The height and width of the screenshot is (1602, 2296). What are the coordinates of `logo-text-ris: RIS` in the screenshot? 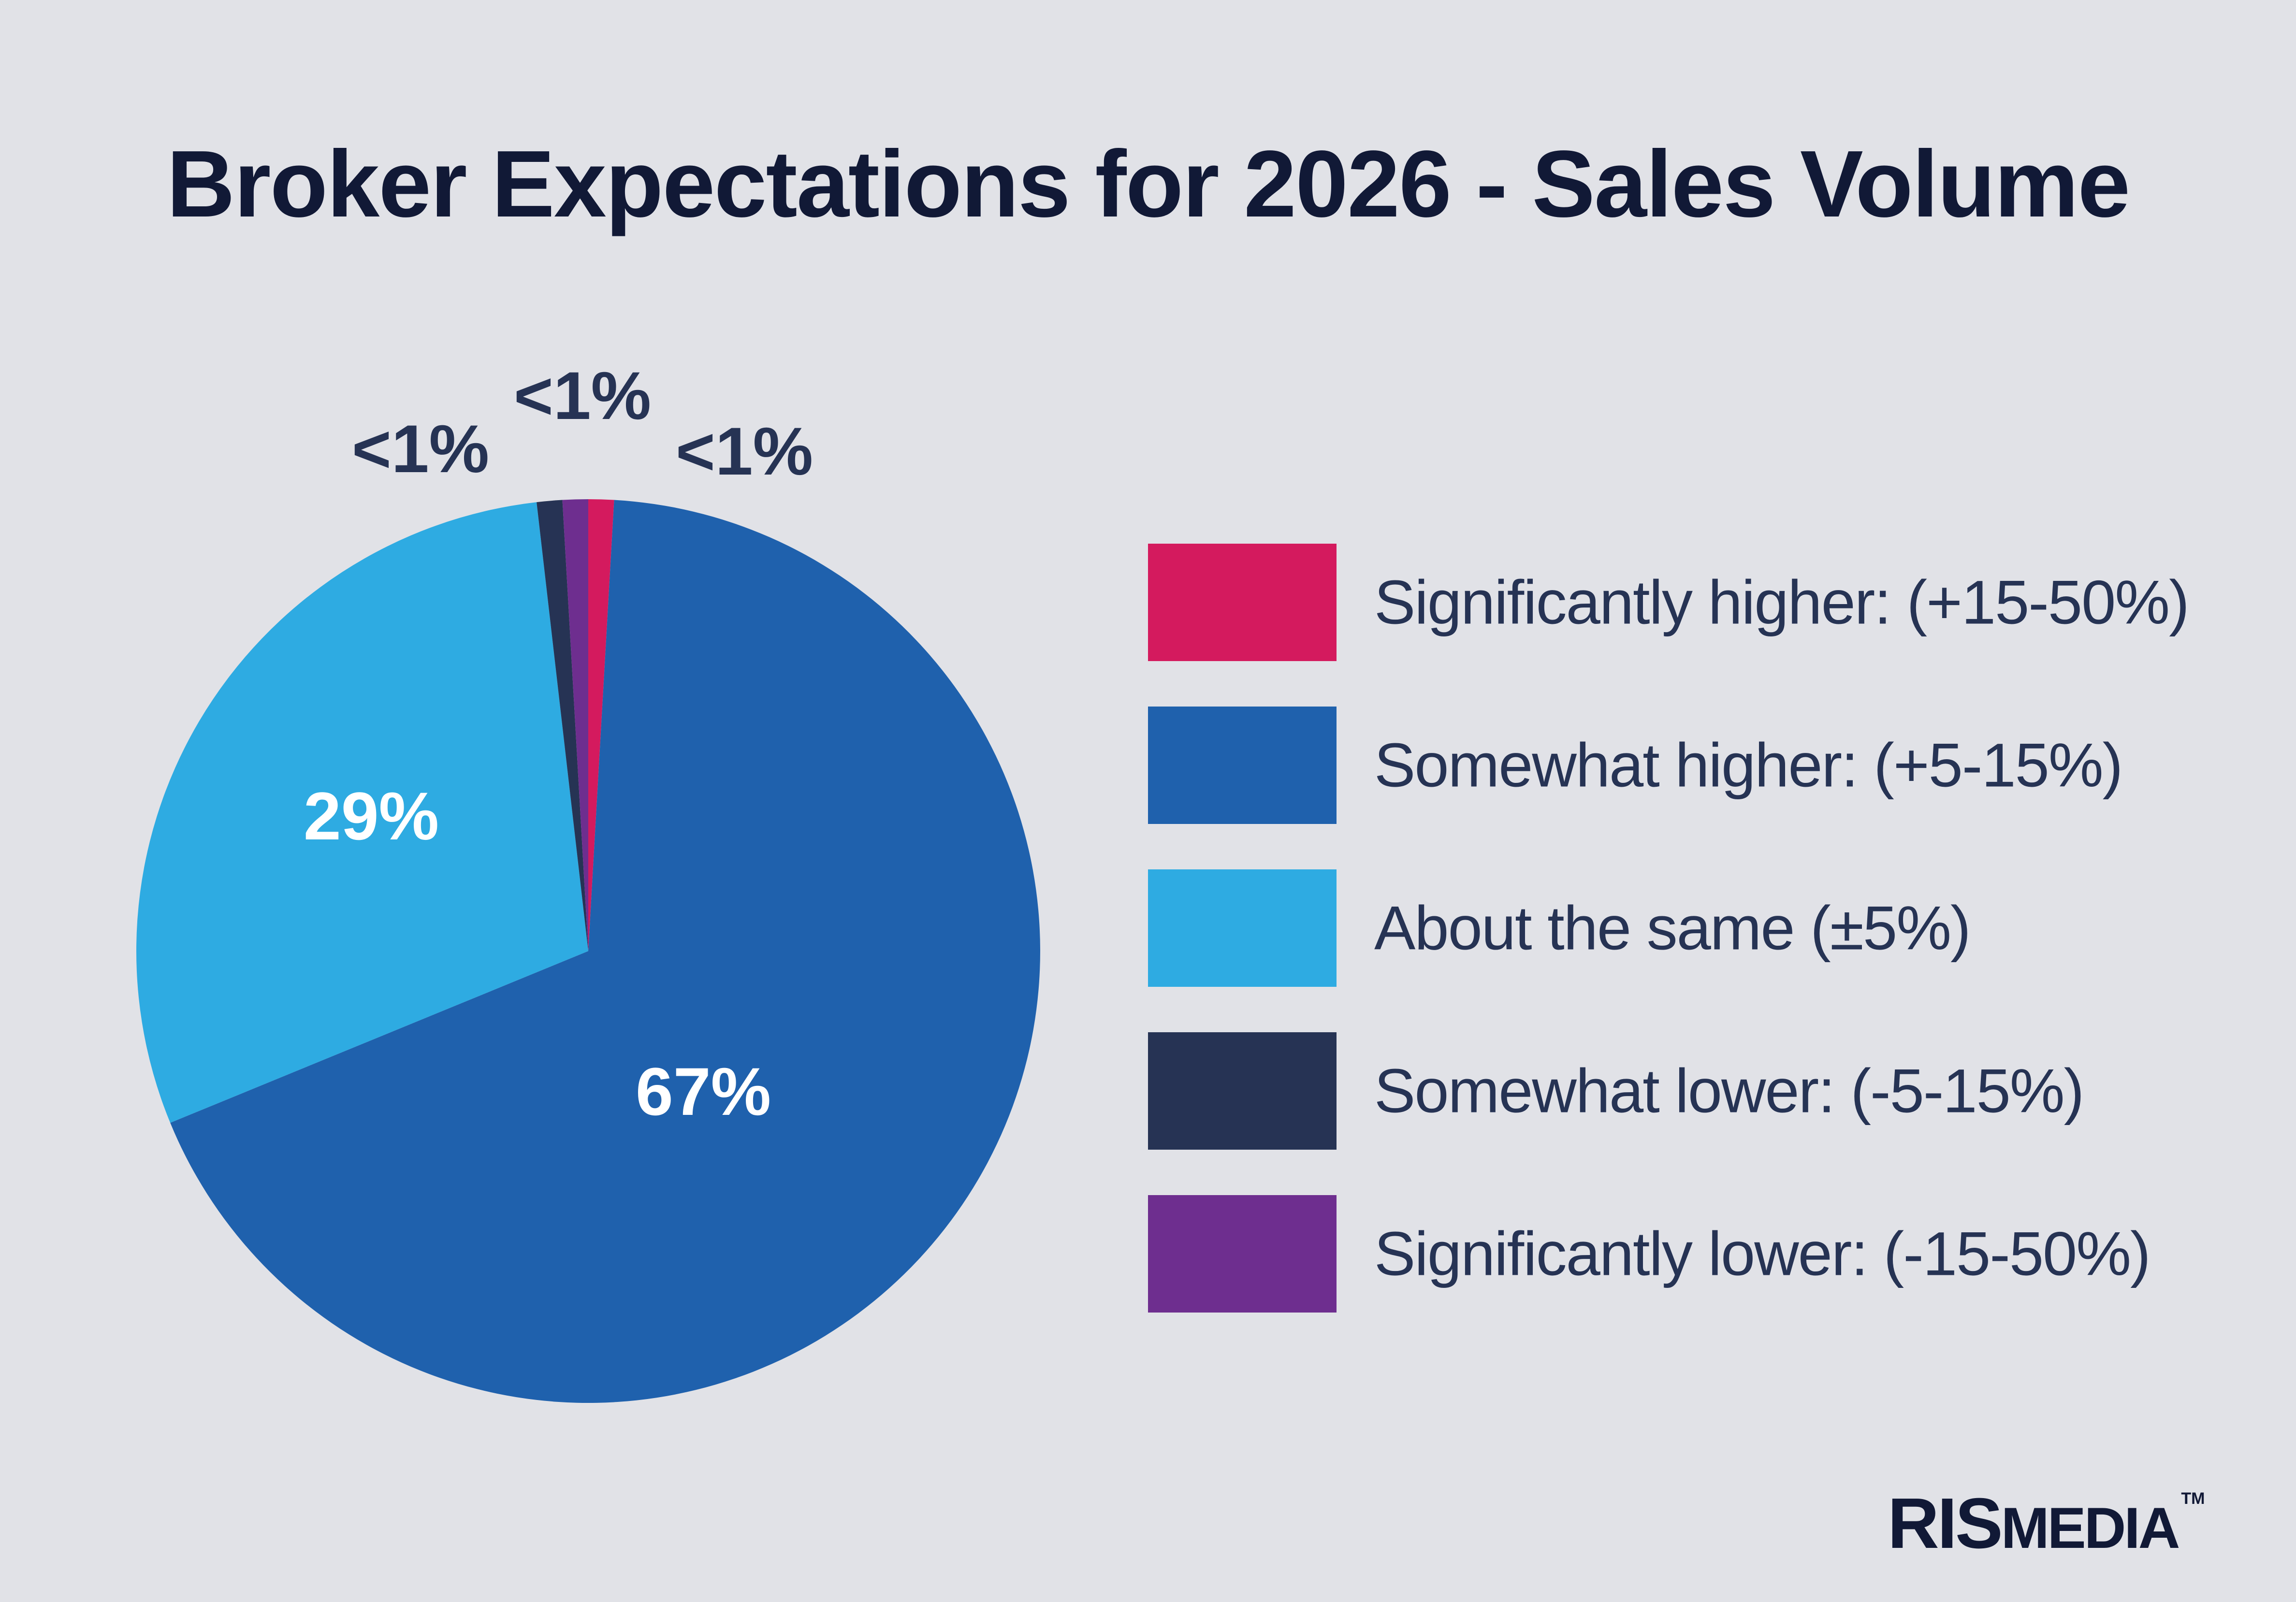 It's located at (1945, 1523).